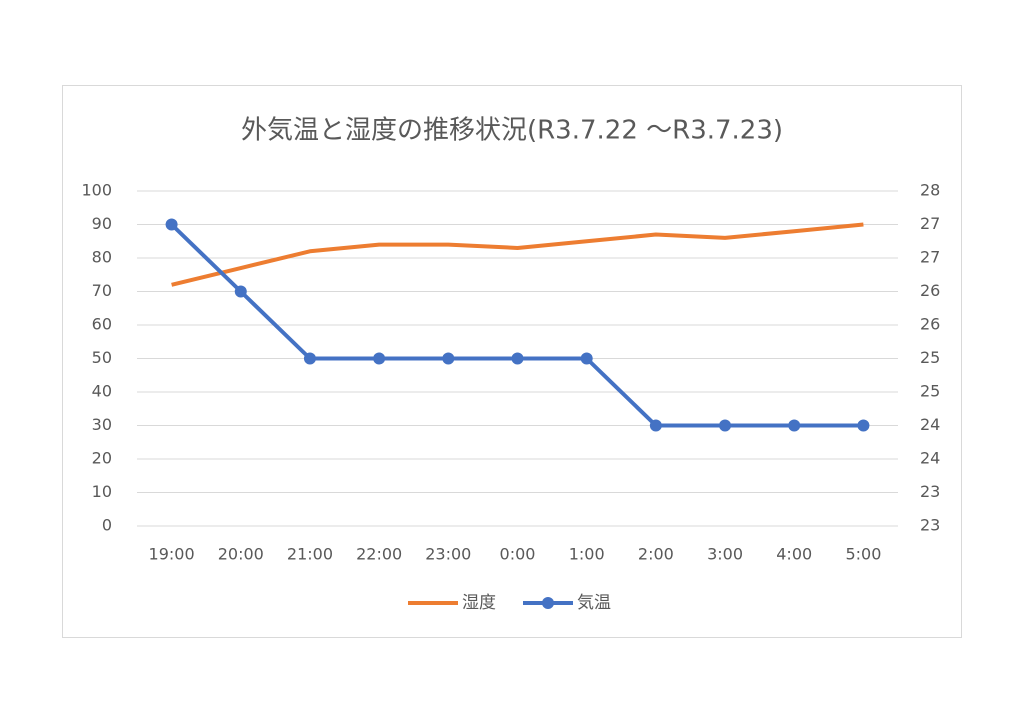  I want to click on x-tick-label: 5:00, so click(863, 554).